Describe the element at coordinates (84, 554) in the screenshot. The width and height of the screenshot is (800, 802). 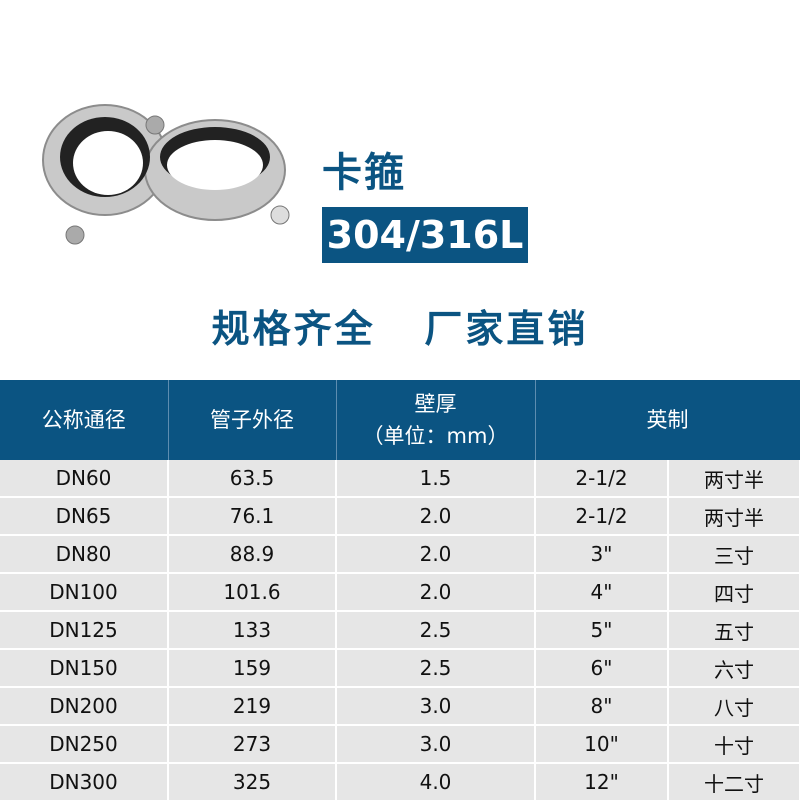
I see `cell-dn: DN80` at that location.